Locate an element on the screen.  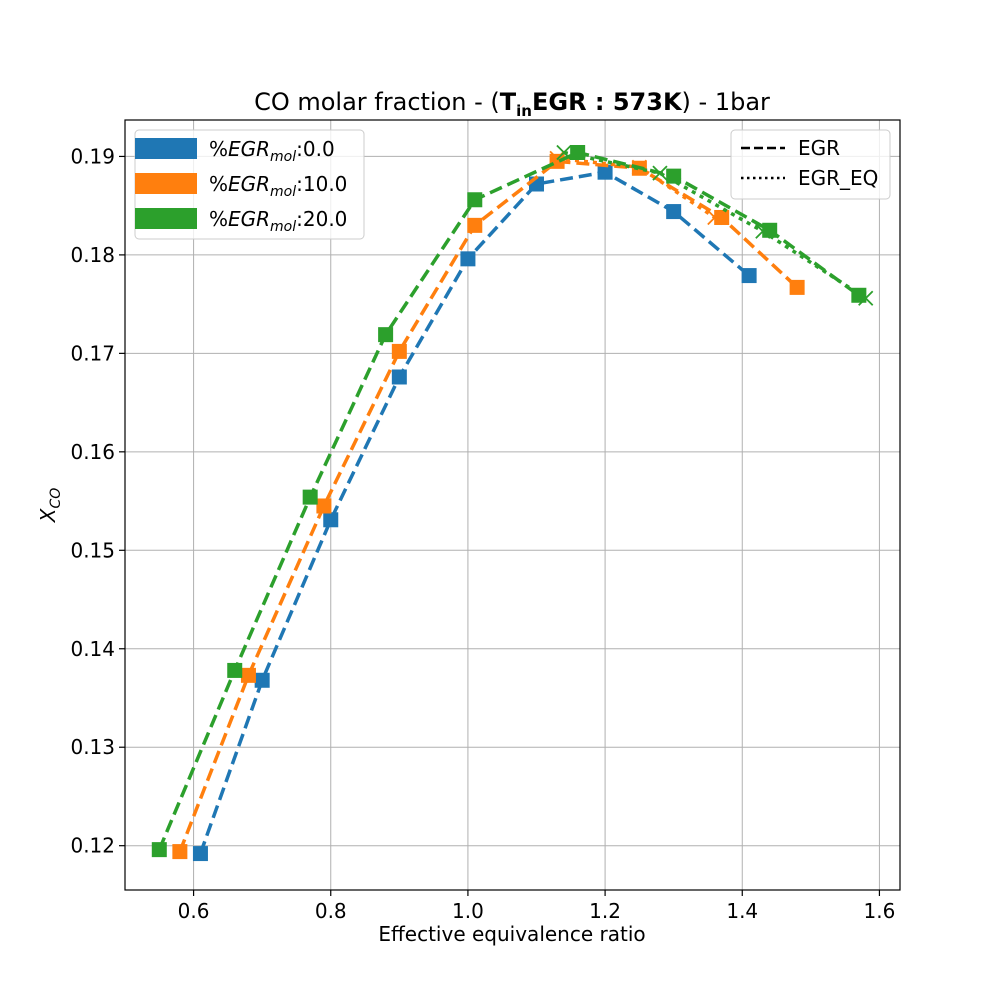
y-axis-label-main: X is located at coordinates (48, 515).